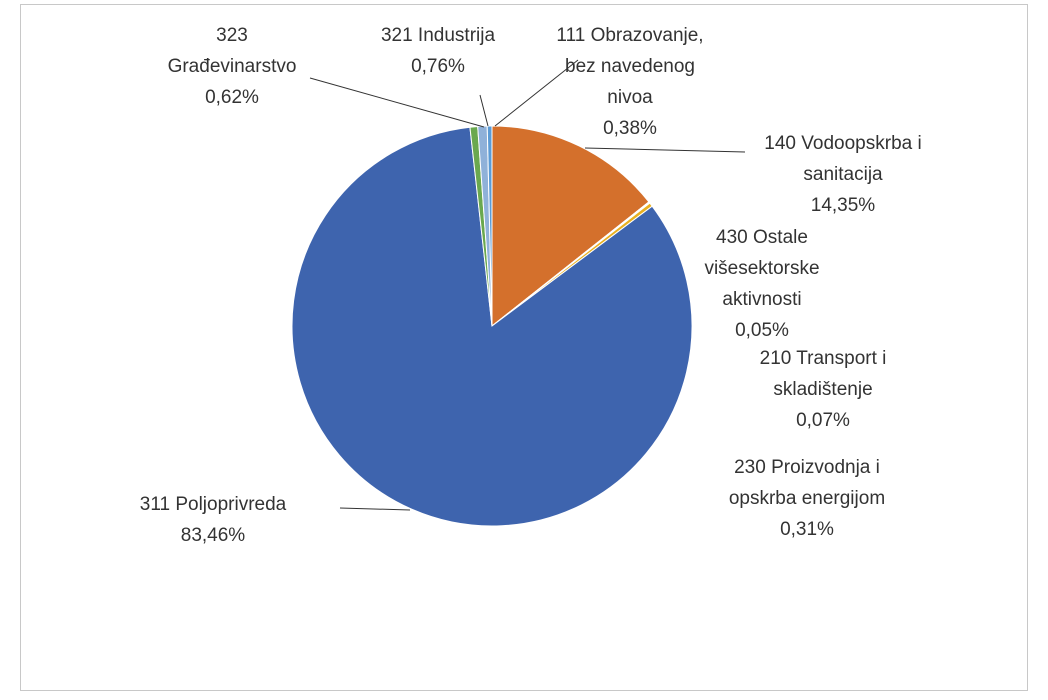 The image size is (1048, 700). I want to click on category-label: 430 Ostale višesektorske aktivnosti, so click(762, 268).